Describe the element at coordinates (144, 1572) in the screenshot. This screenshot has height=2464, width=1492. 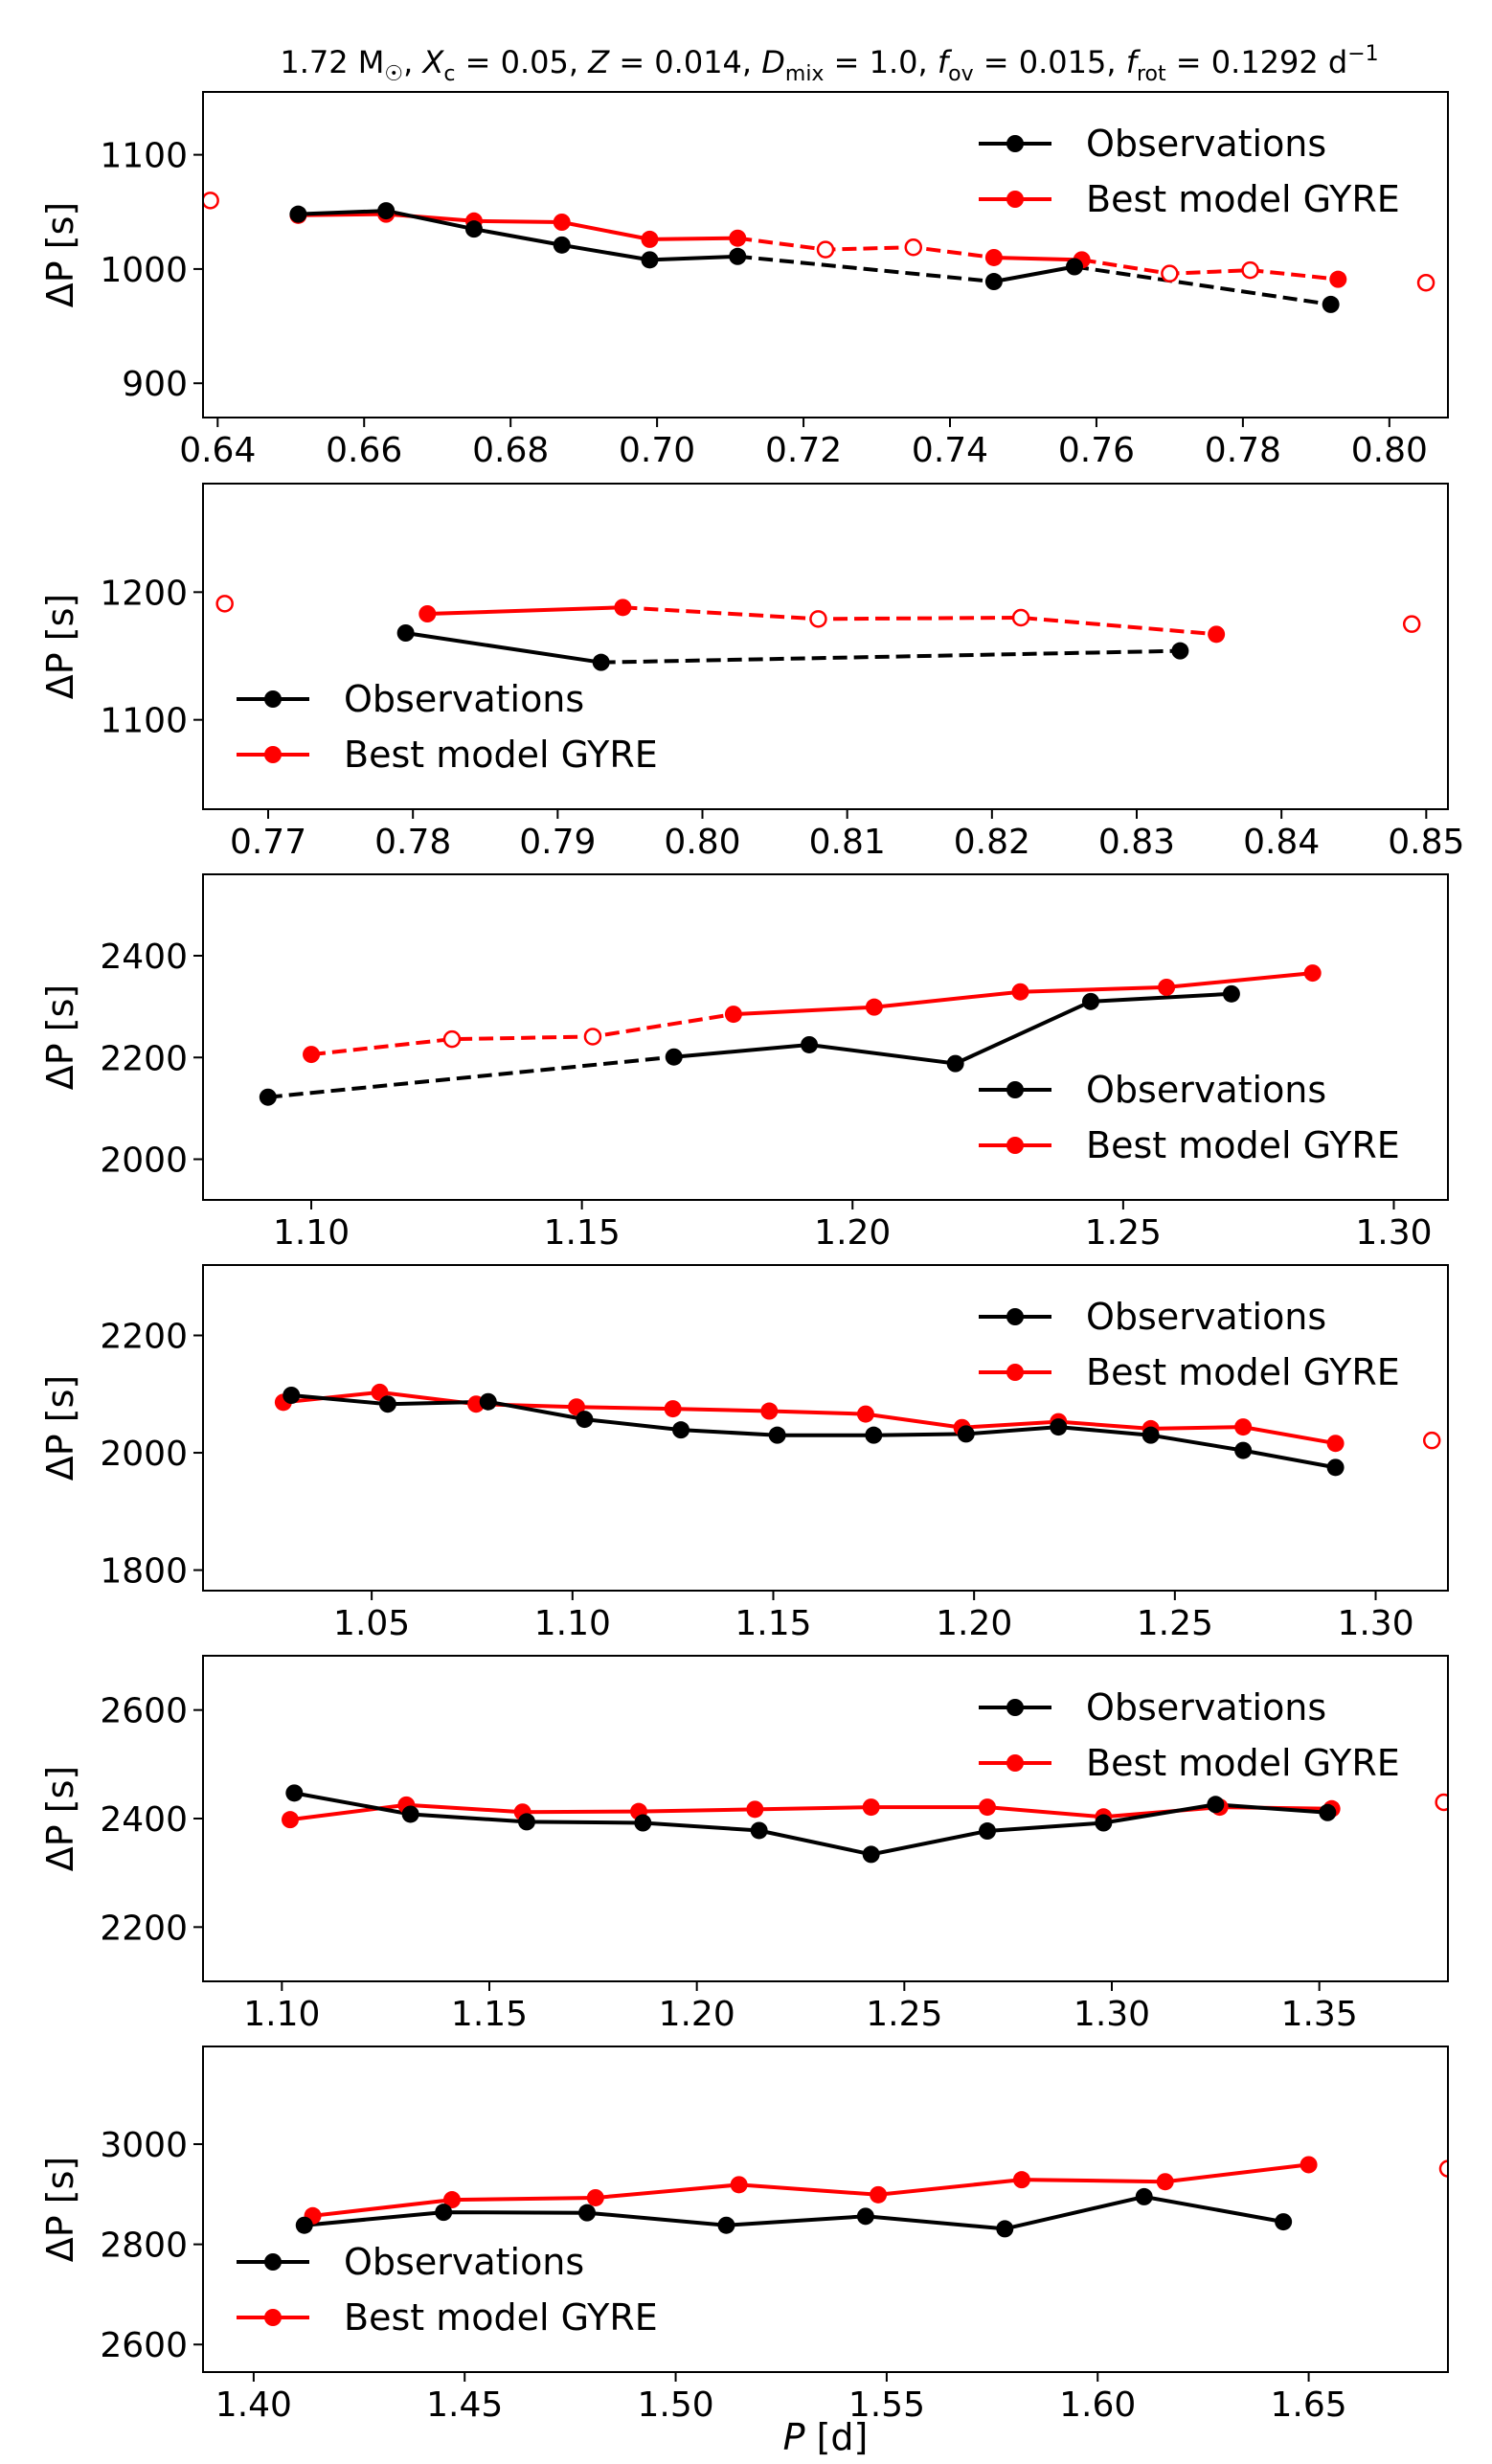
I see `y-tick-label: 1800` at that location.